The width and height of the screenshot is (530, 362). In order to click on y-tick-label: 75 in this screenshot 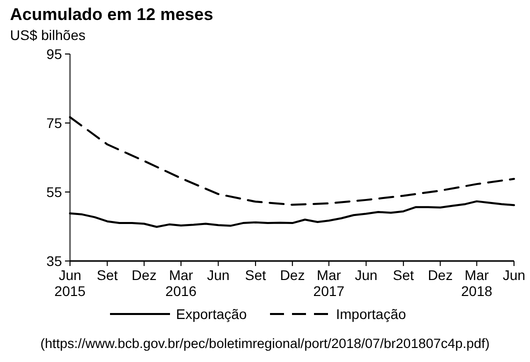, I will do `click(54, 122)`.